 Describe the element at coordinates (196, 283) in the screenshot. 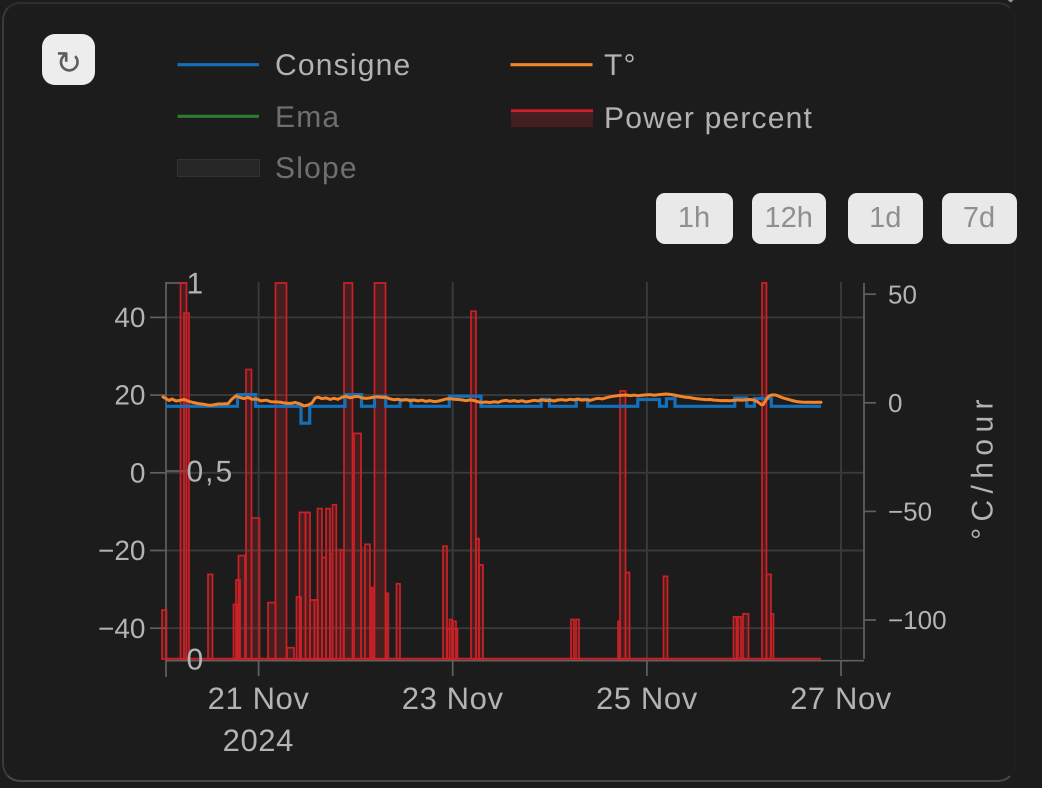

I see `svg-text: 1` at that location.